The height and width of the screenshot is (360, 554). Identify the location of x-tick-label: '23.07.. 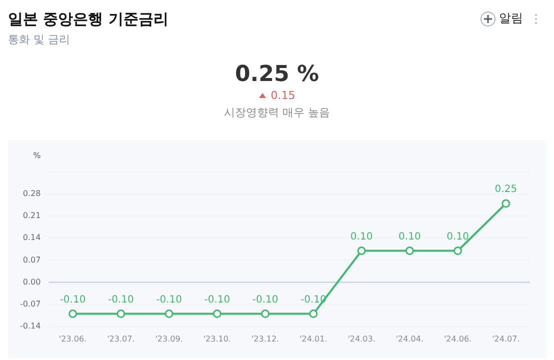
(121, 339).